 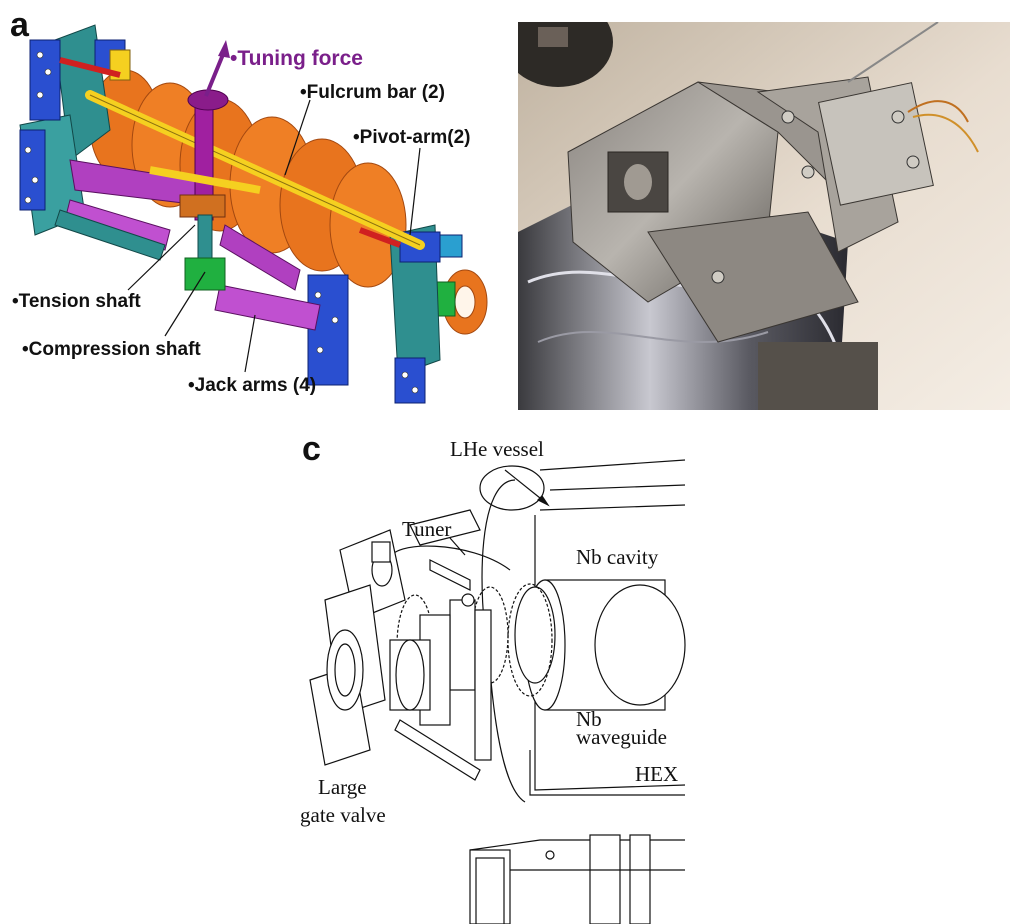 I want to click on label-nb: Nb, so click(x=589, y=719).